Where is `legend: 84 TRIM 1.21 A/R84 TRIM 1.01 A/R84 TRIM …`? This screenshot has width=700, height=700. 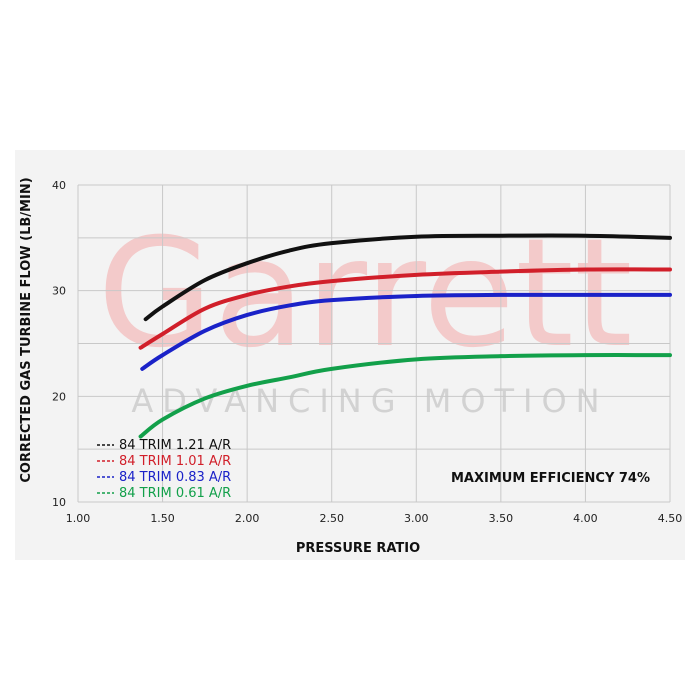
legend: 84 TRIM 1.21 A/R84 TRIM 1.01 A/R84 TRIM … is located at coordinates (164, 469).